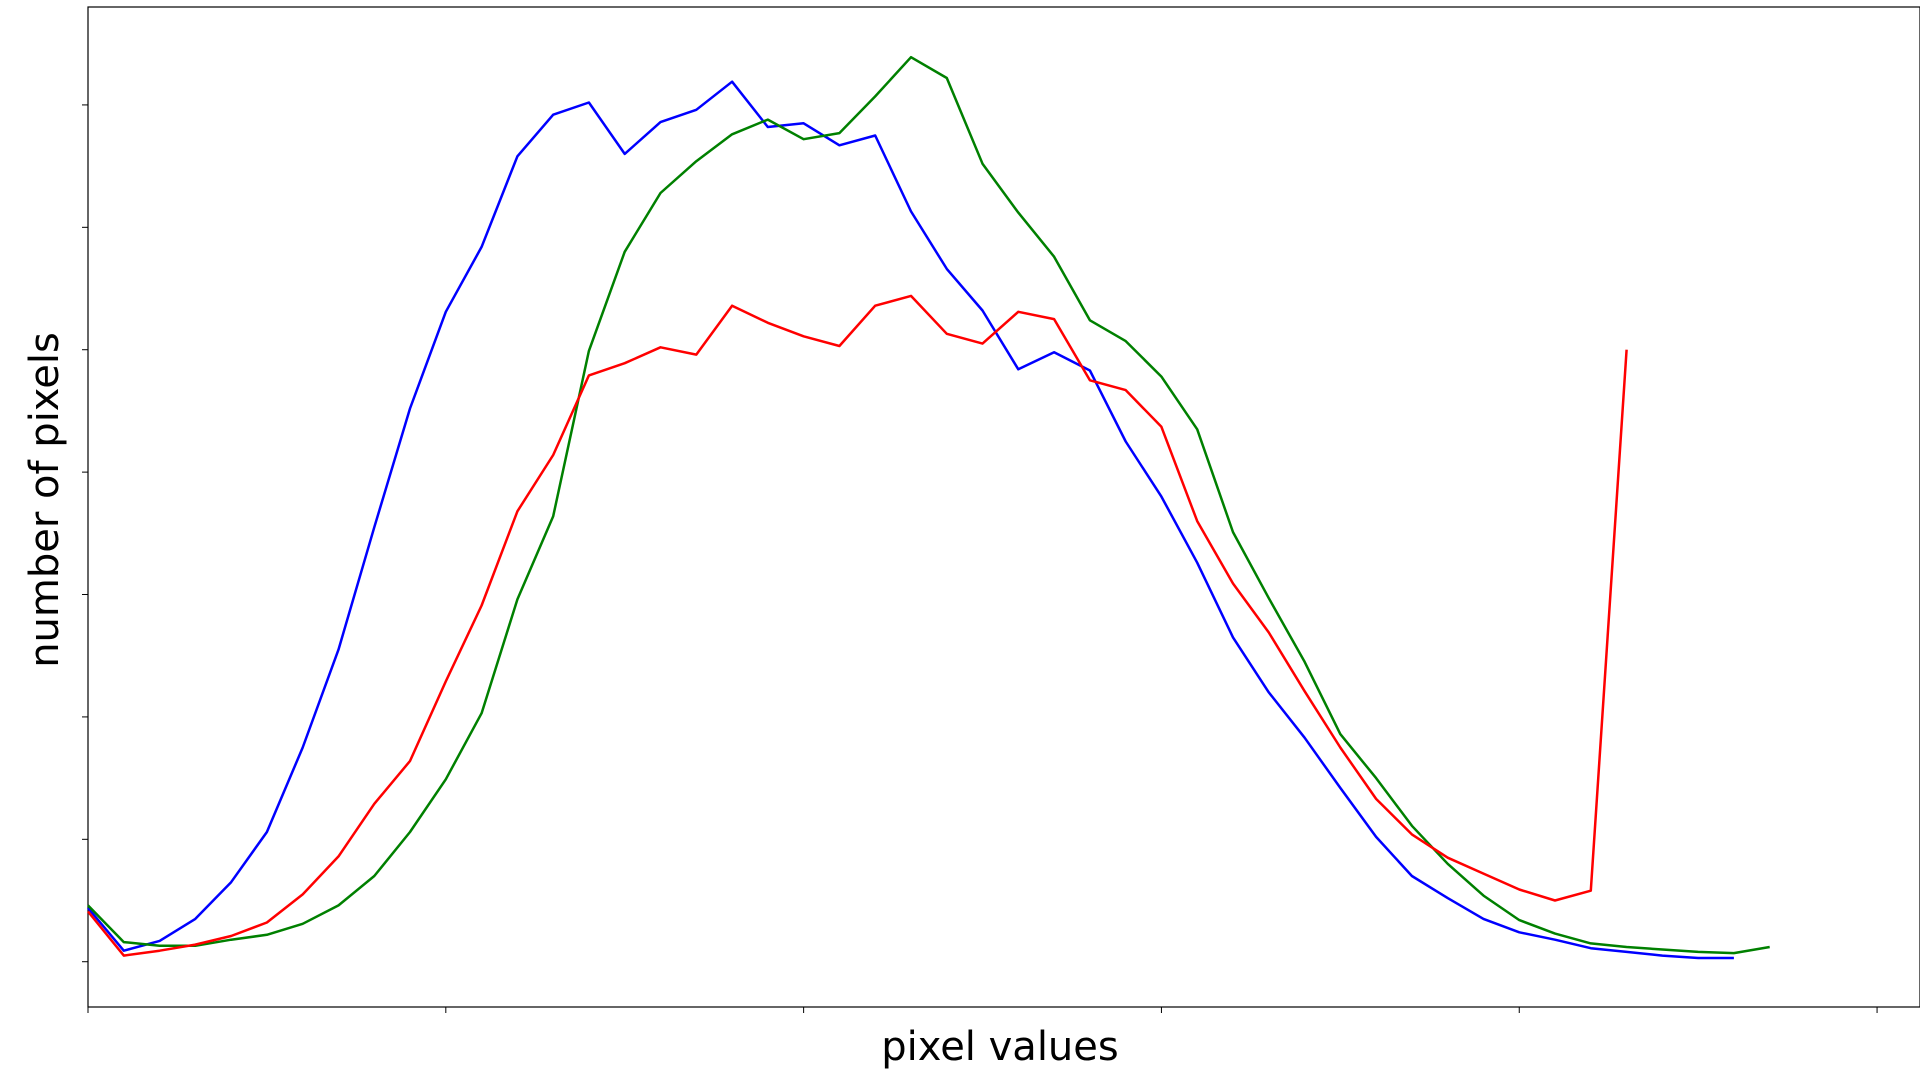  I want to click on y-axis-ticks, so click(85, 533).